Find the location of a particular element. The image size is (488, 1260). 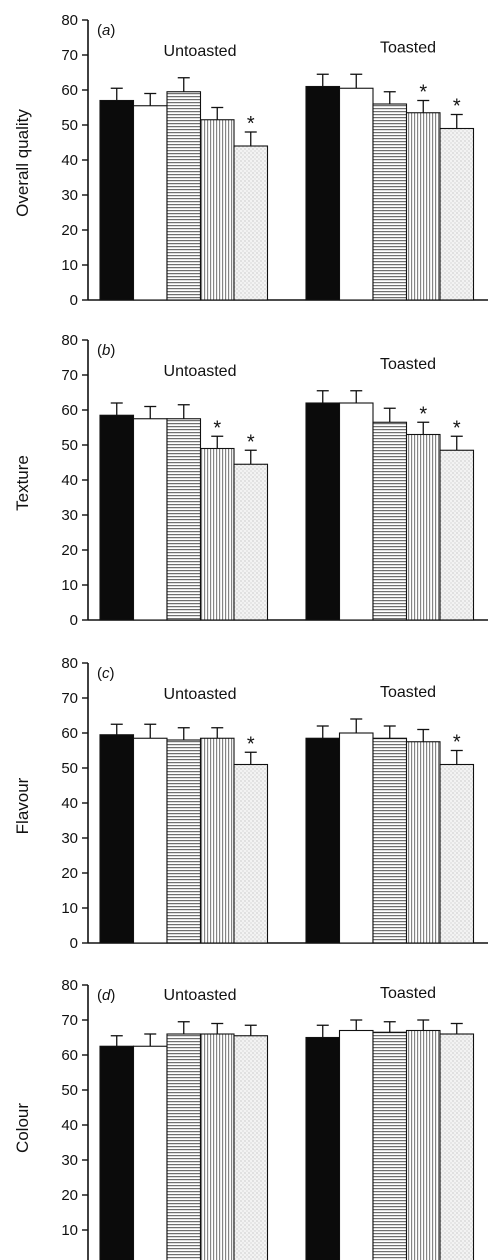

y-axis-label: Colour is located at coordinates (22, 1128).